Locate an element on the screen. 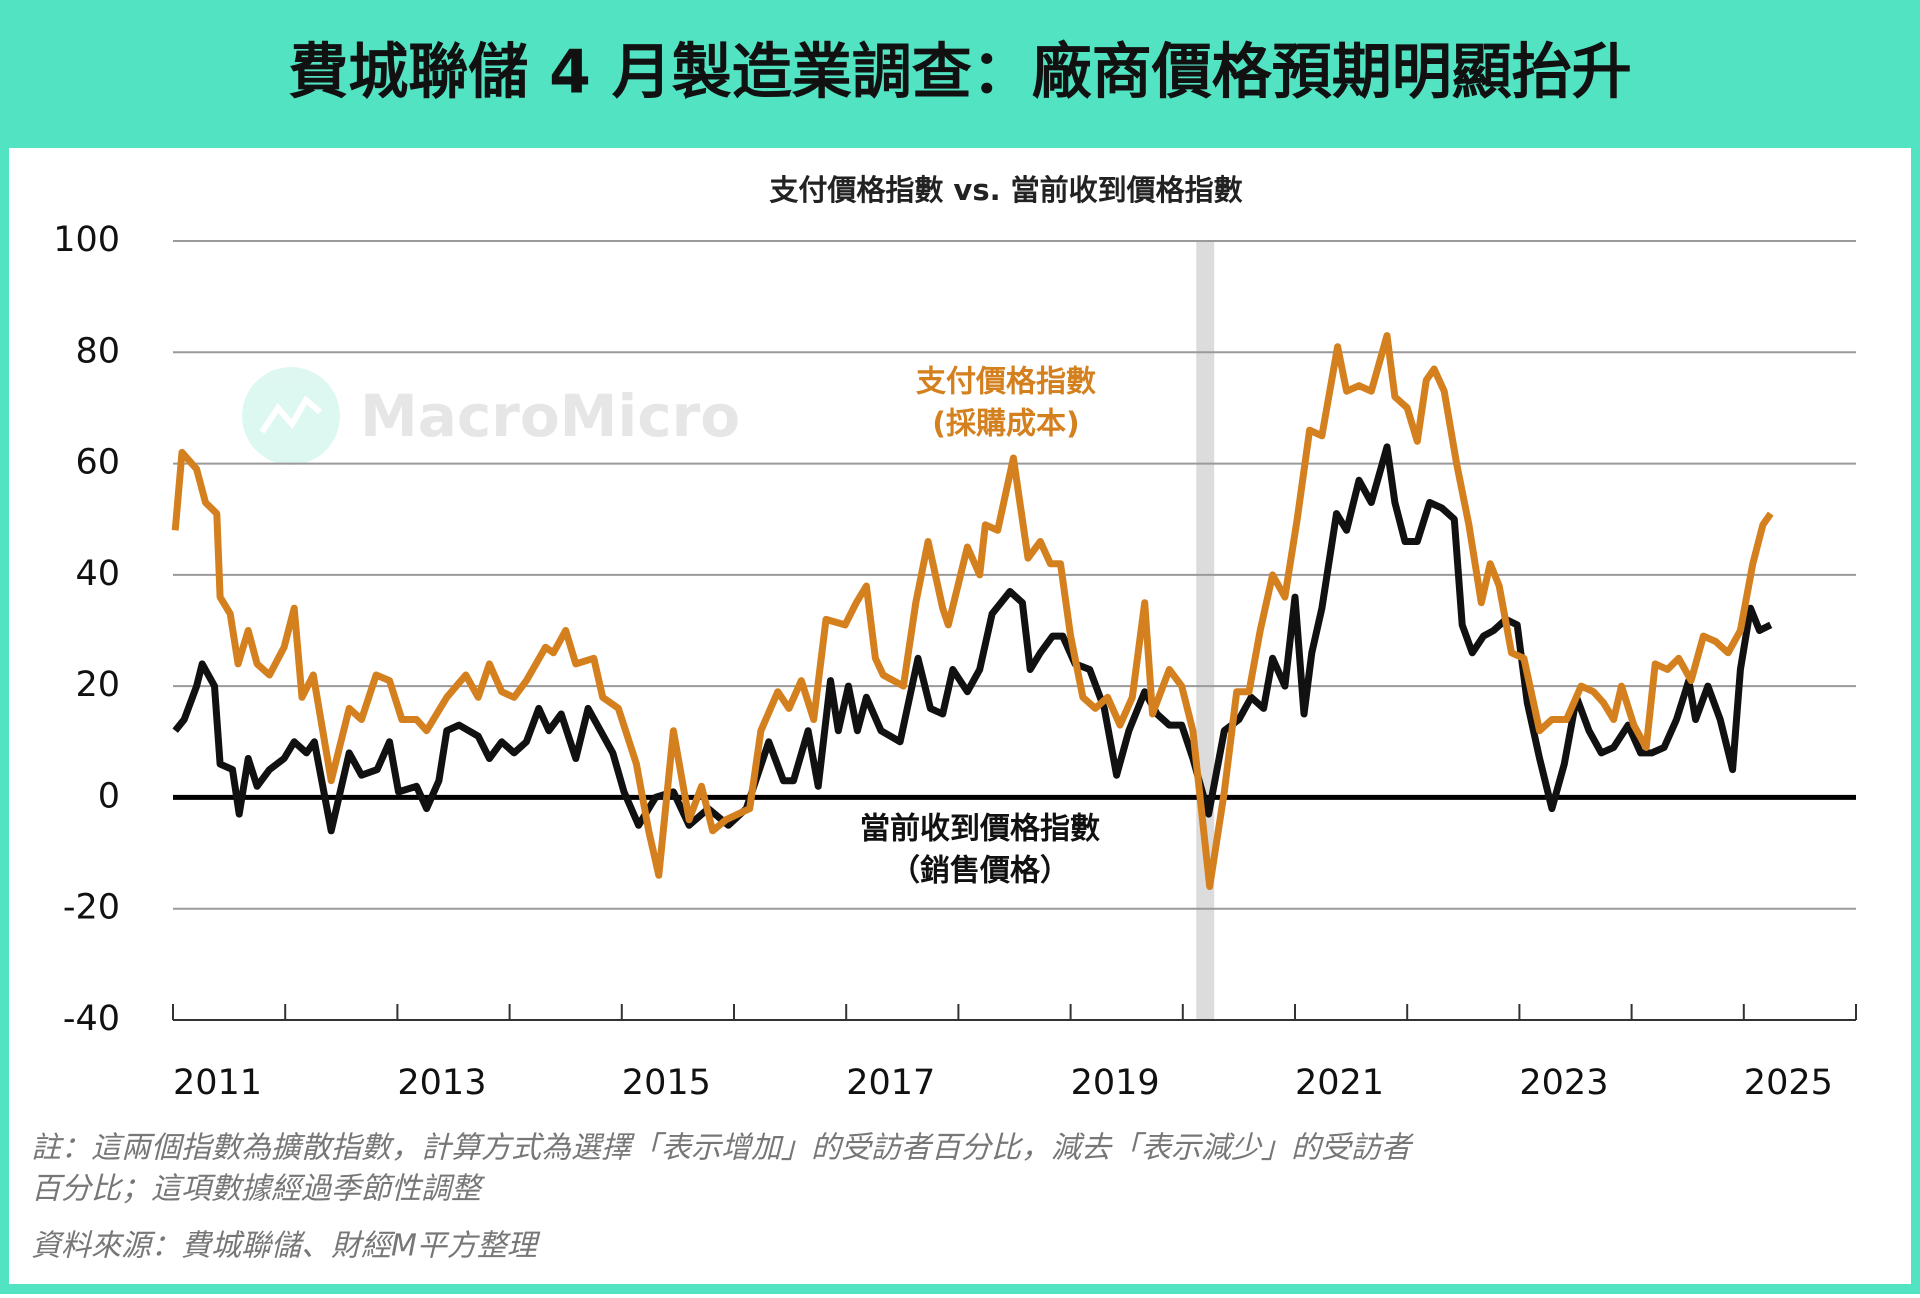 The width and height of the screenshot is (1920, 1298). x-tick-label: 2021 is located at coordinates (1339, 1083).